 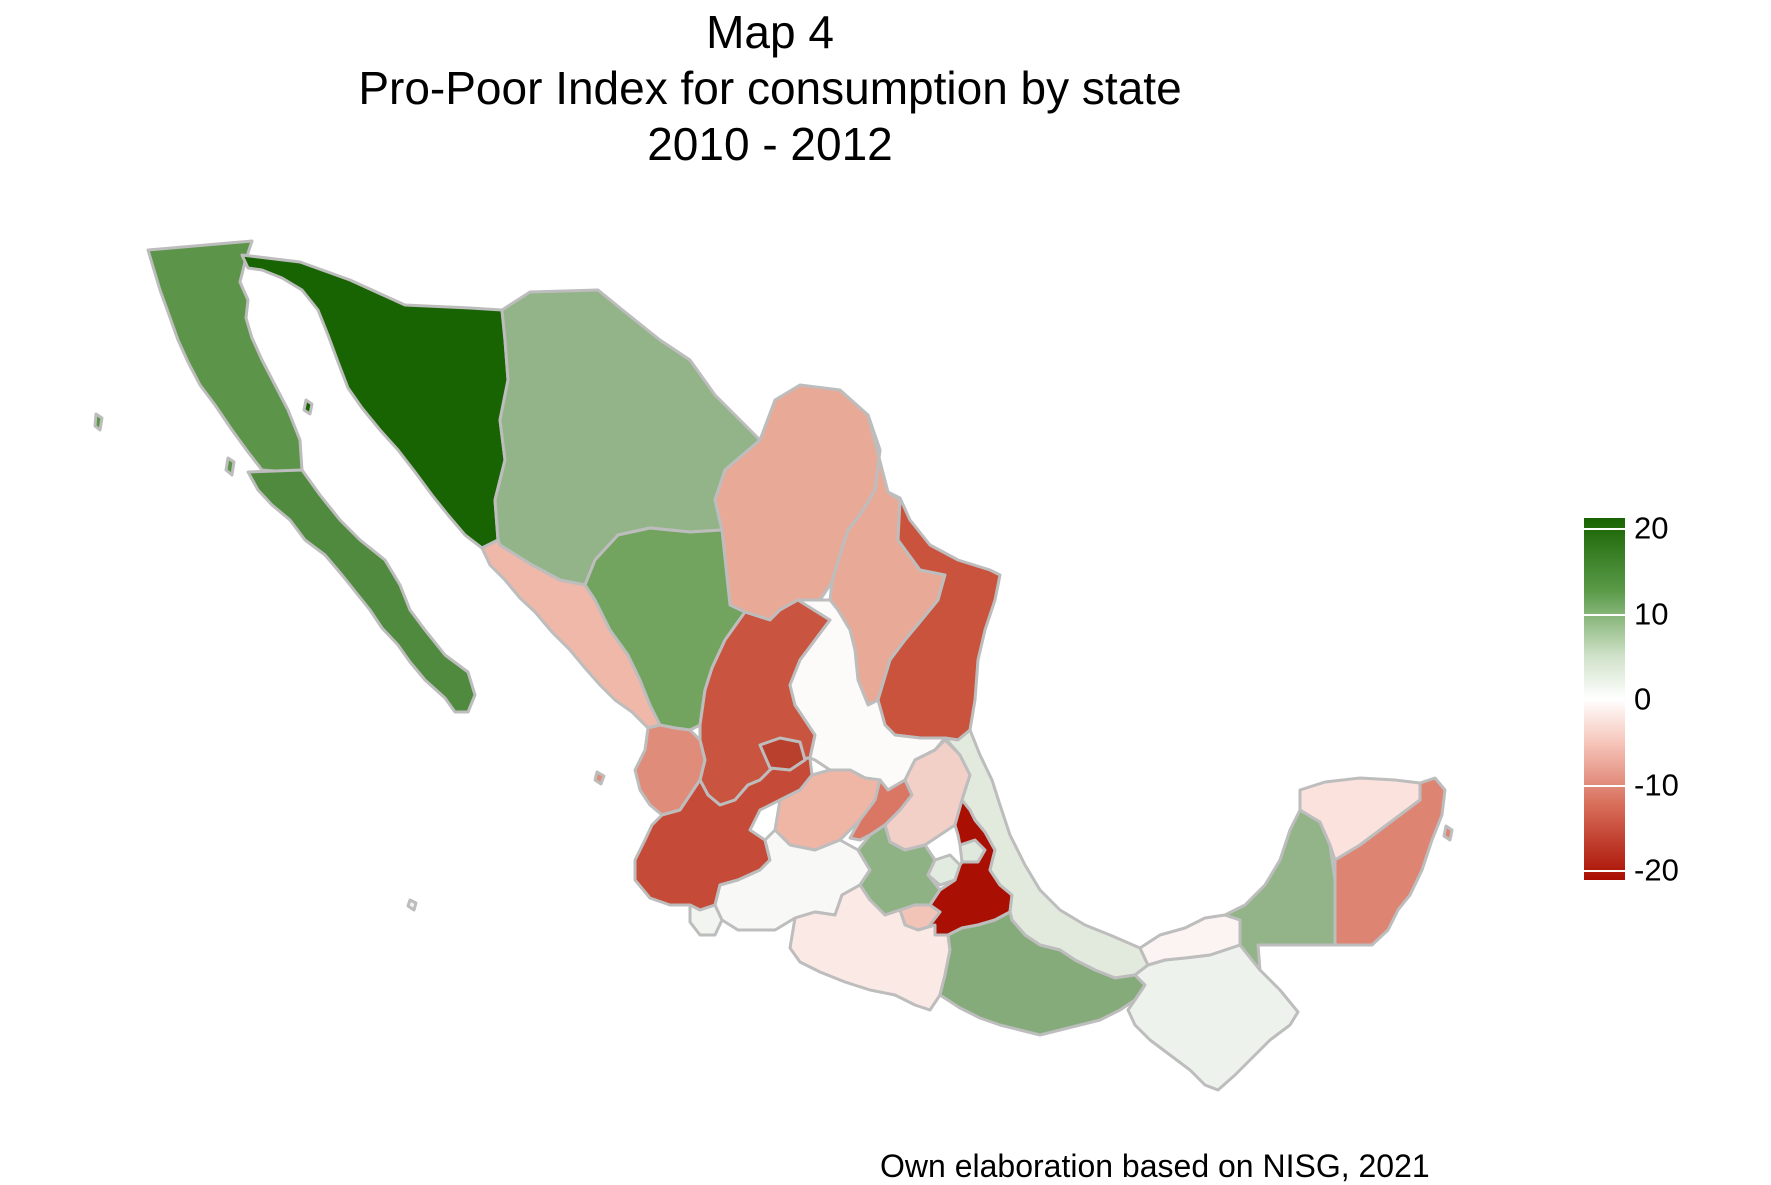 What do you see at coordinates (782, 754) in the screenshot?
I see `state-aguascalientes` at bounding box center [782, 754].